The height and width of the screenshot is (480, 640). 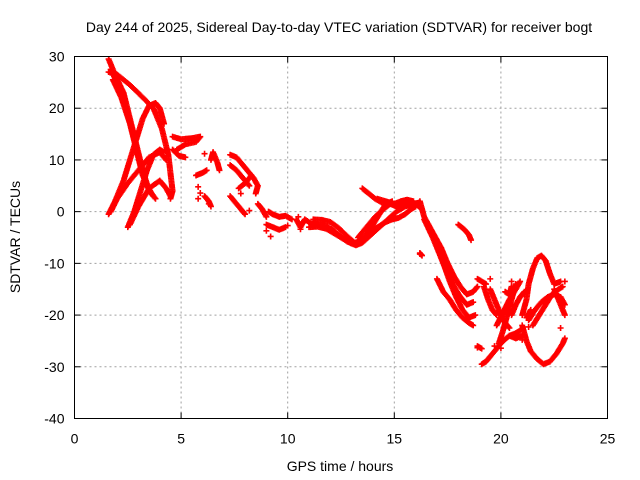 I want to click on x-axis-label: GPS time / hours, so click(x=340, y=466).